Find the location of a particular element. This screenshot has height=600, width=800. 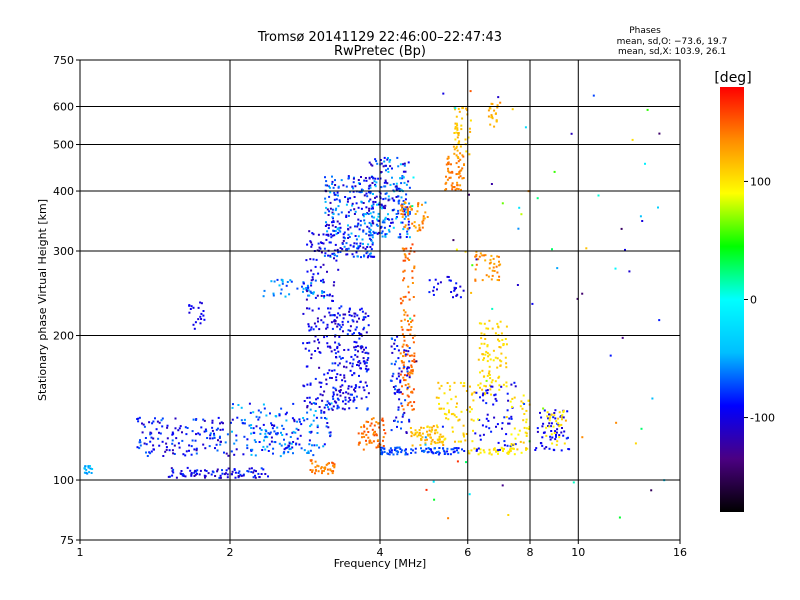

y-tick-label: 400 is located at coordinates (63, 191).